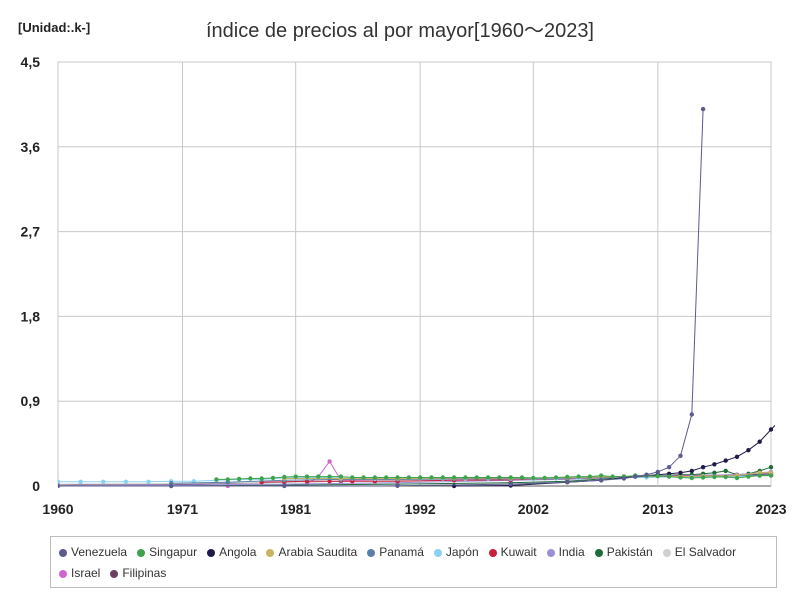 The height and width of the screenshot is (600, 800). I want to click on legend-item: Singapur, so click(167, 552).